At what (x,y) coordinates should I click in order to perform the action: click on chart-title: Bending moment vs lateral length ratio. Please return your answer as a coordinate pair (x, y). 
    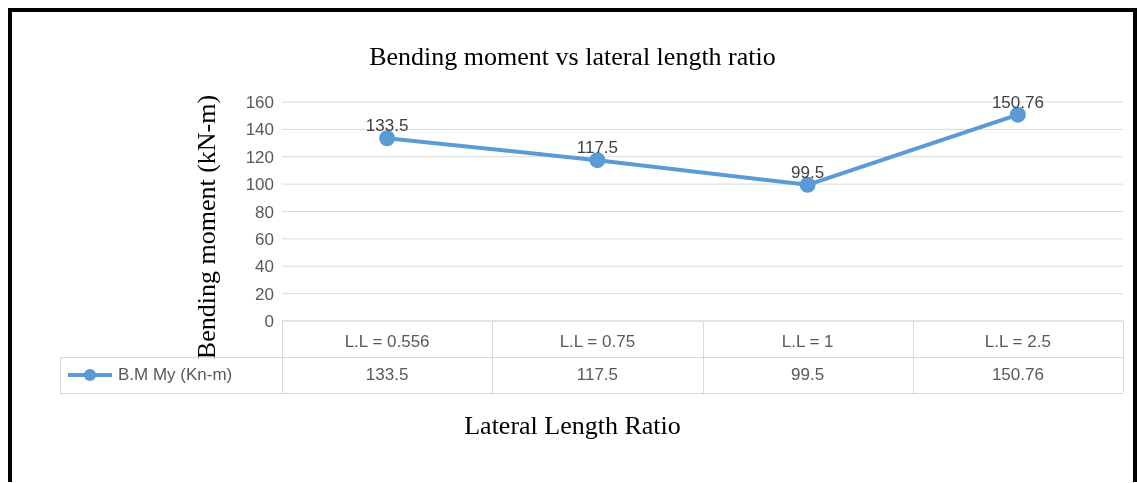
    Looking at the image, I should click on (572, 57).